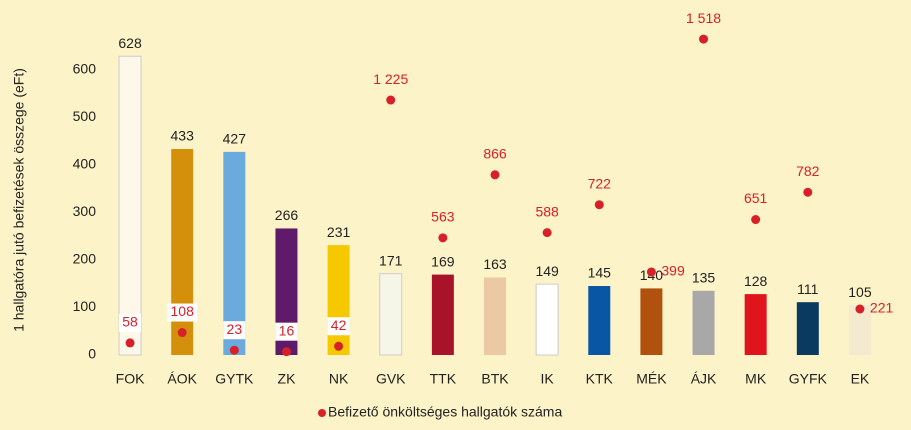 The height and width of the screenshot is (430, 911). What do you see at coordinates (807, 289) in the screenshot?
I see `bar-value-label: 111` at bounding box center [807, 289].